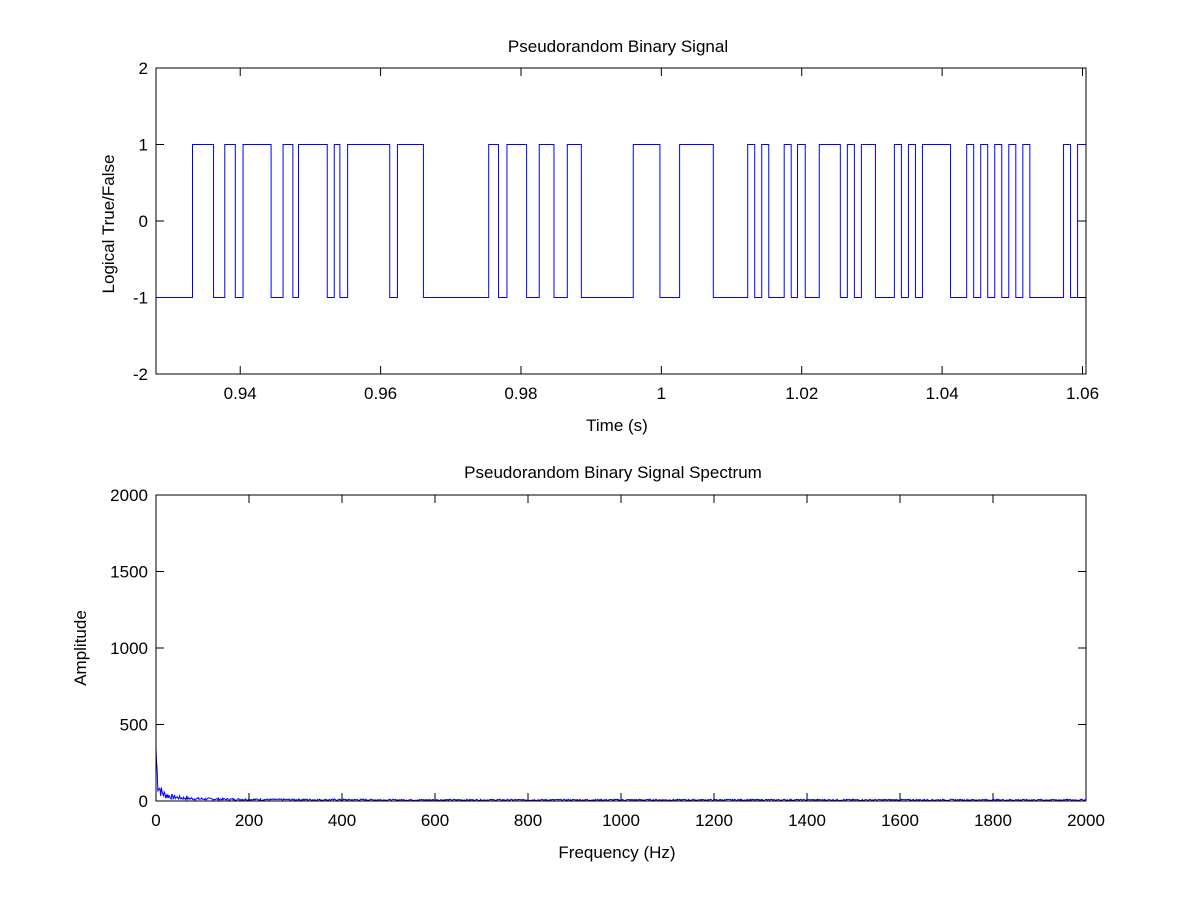  Describe the element at coordinates (108, 224) in the screenshot. I see `signal-plot-ylabel: Logical True/False` at that location.